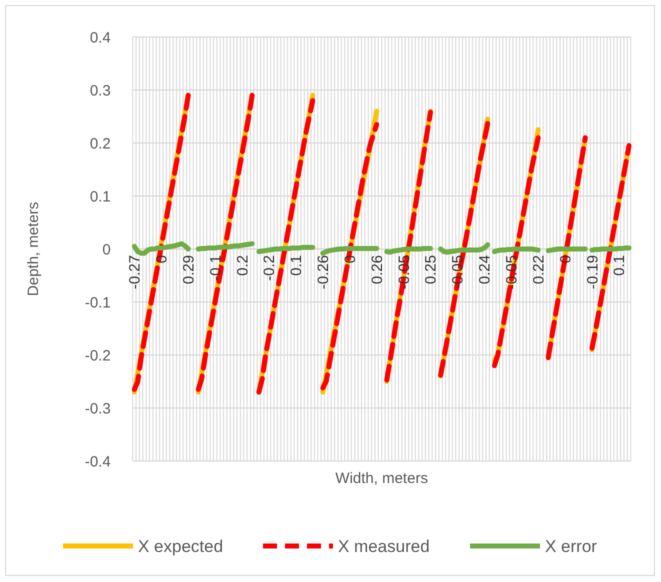  I want to click on y-tick-label: -0.1, so click(97, 303).